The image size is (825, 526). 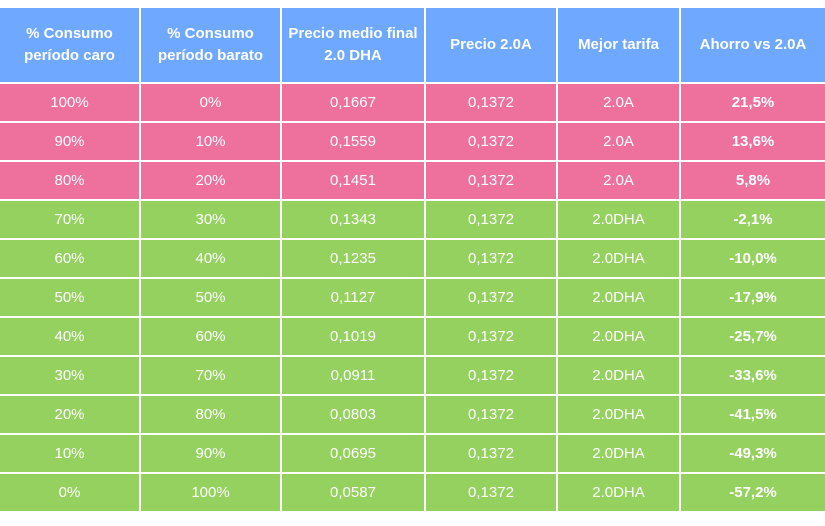 I want to click on cell-ahorro: 21,5%, so click(x=753, y=103).